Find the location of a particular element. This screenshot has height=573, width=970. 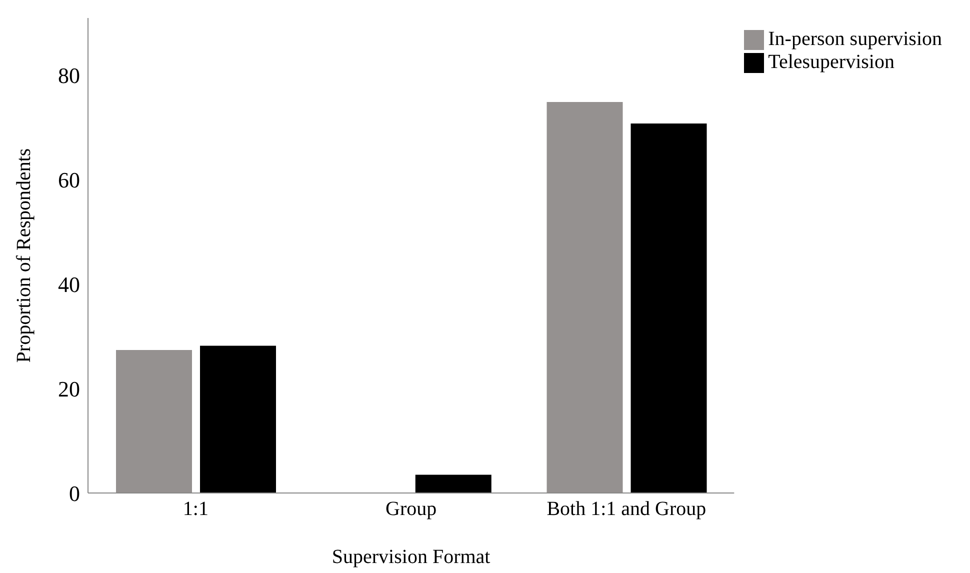

x-axis-title: Supervision Format is located at coordinates (411, 557).